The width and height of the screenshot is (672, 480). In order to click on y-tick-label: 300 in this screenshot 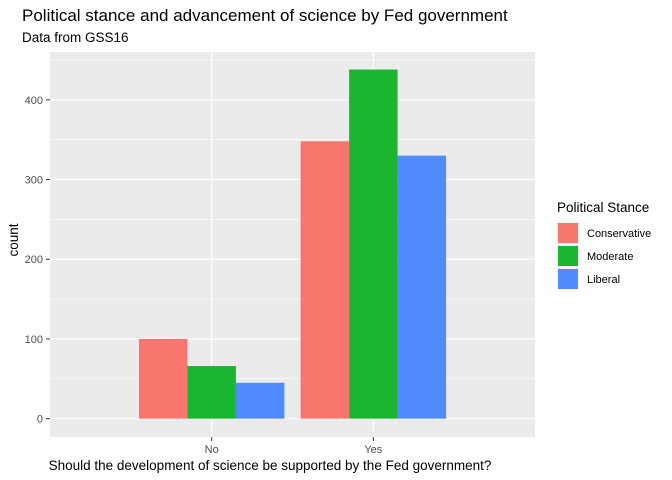, I will do `click(34, 181)`.